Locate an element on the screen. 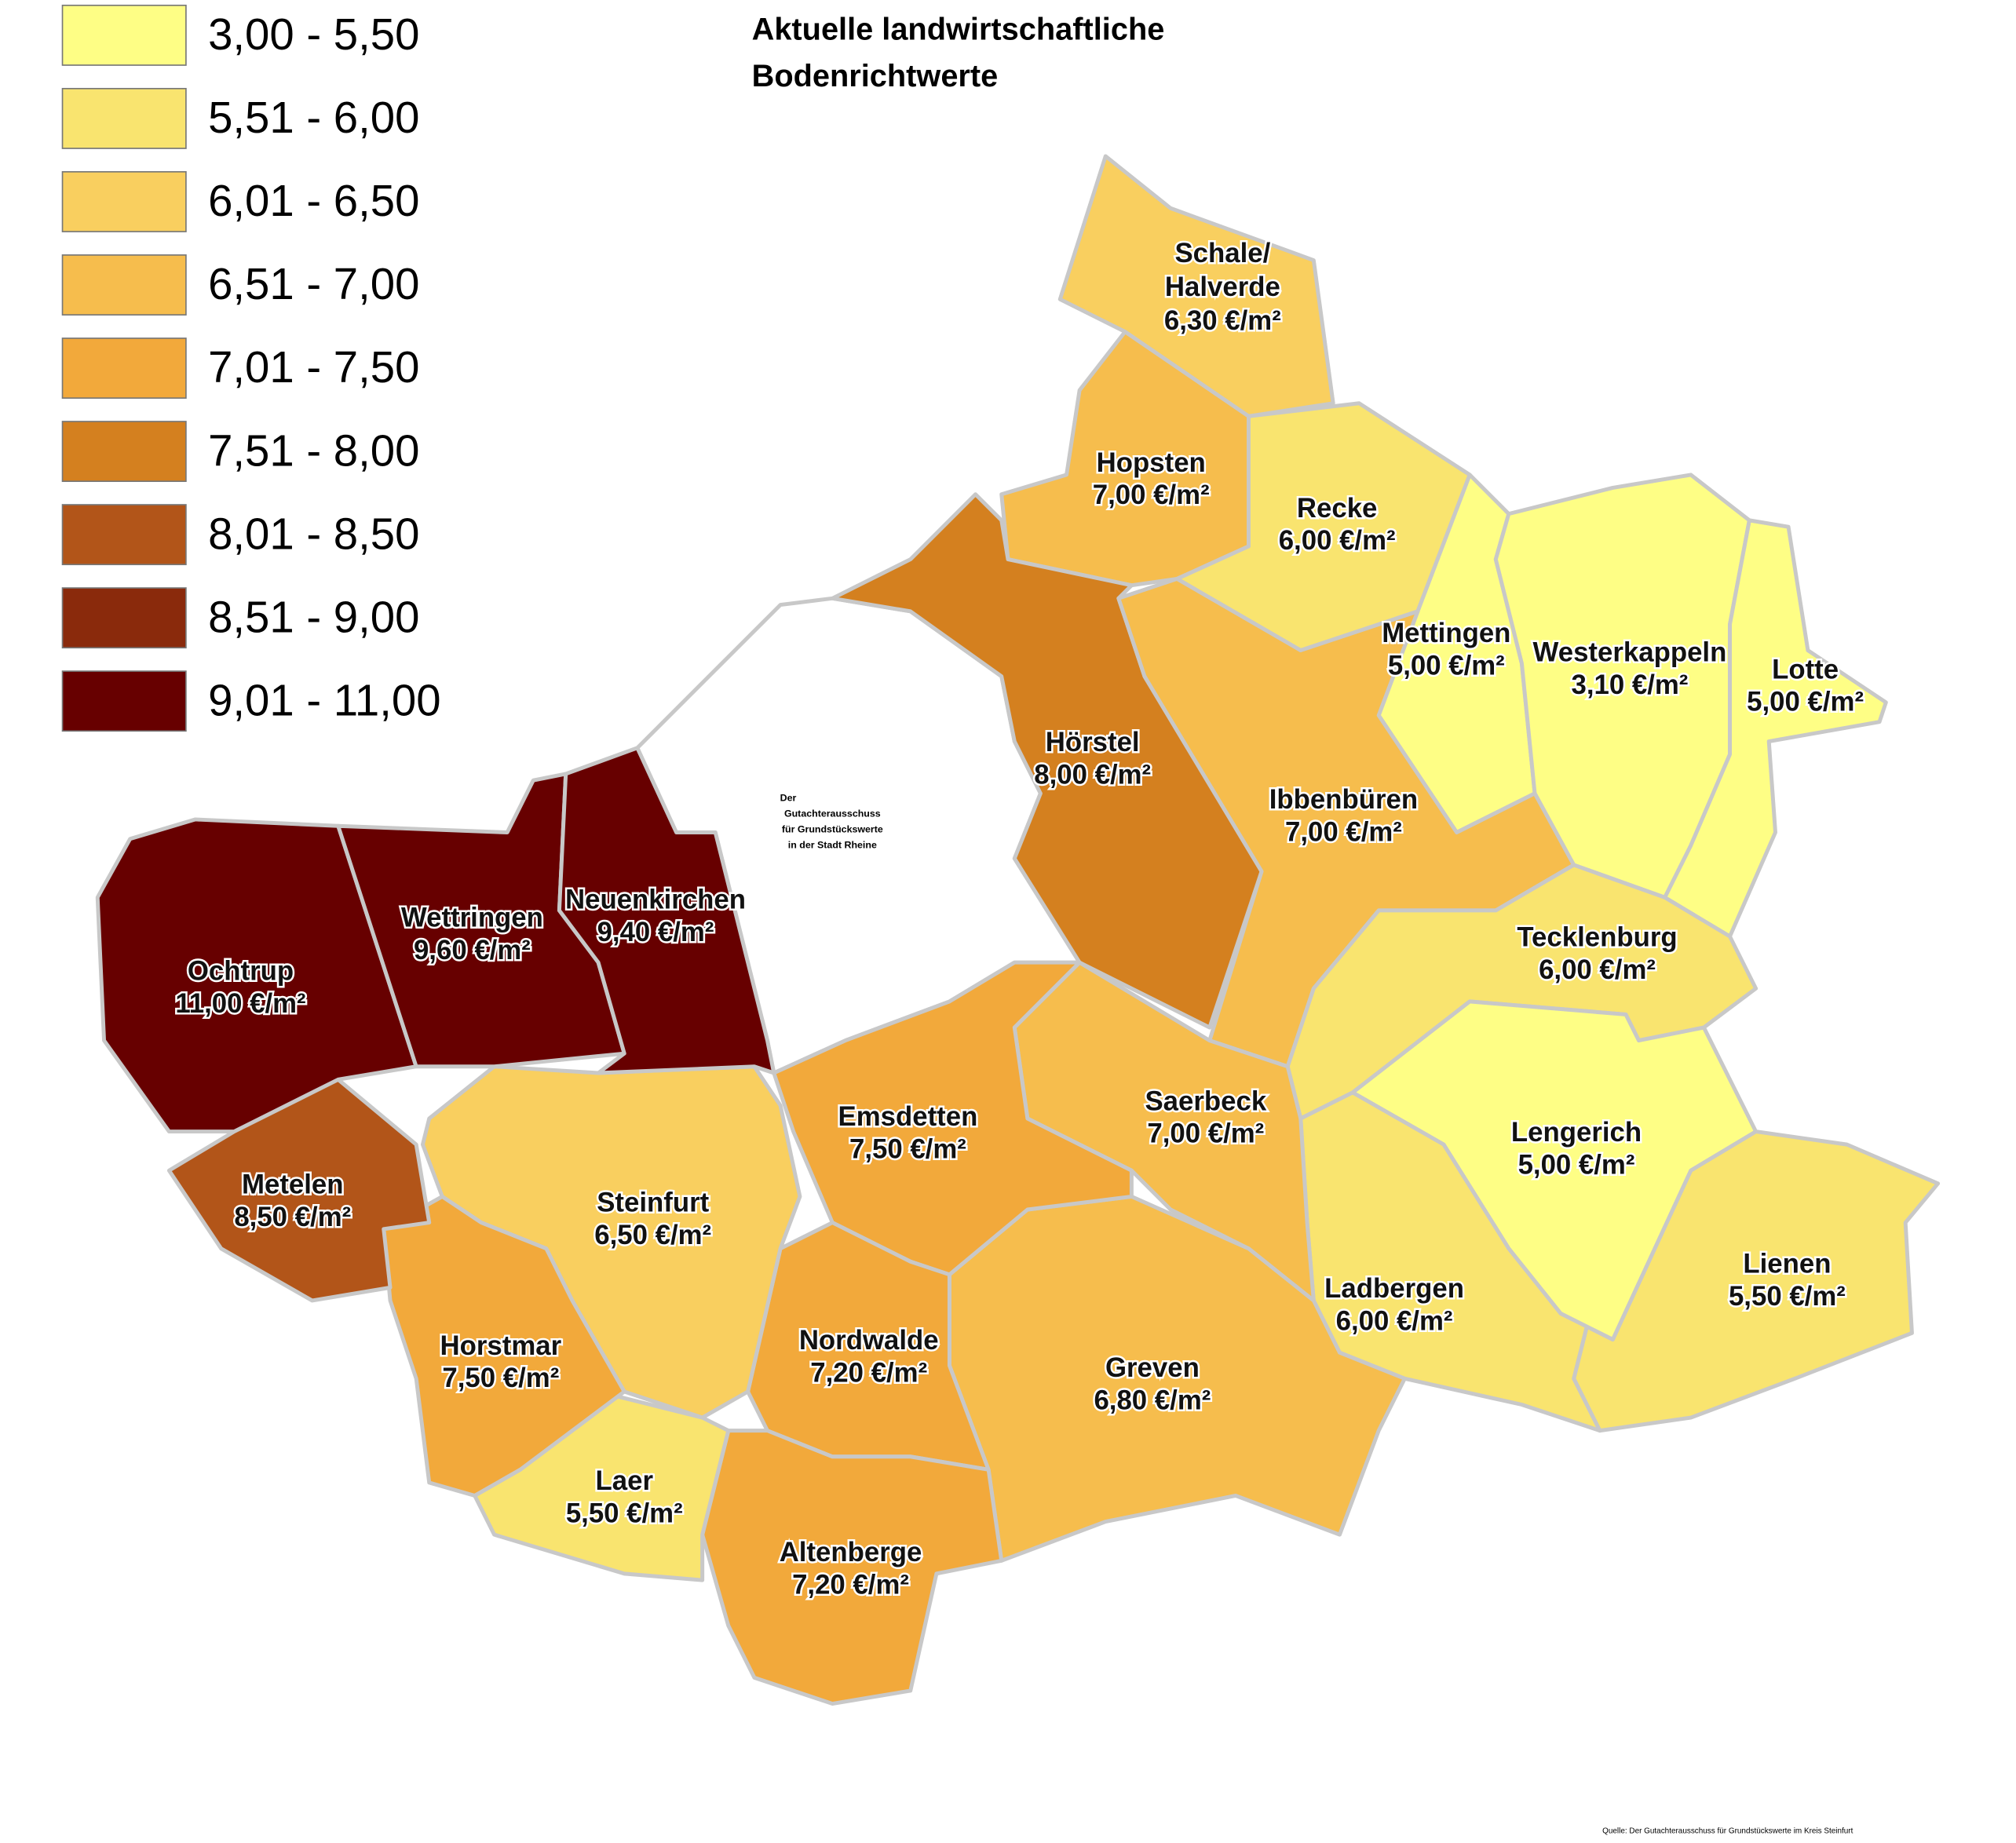 The width and height of the screenshot is (2016, 1843). region-name: Emsdetten is located at coordinates (908, 1117).